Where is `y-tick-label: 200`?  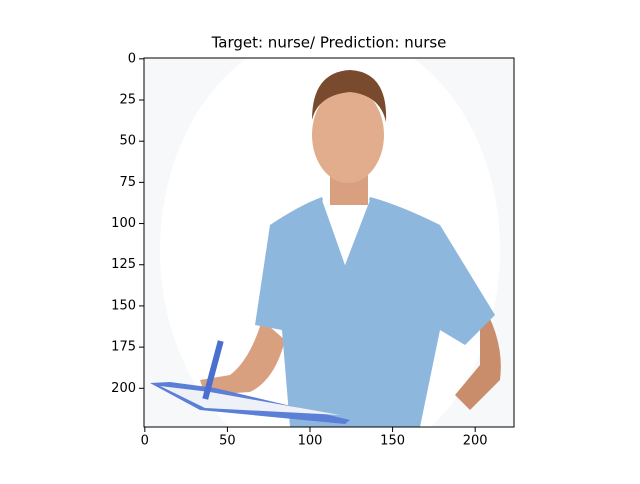
y-tick-label: 200 is located at coordinates (123, 388).